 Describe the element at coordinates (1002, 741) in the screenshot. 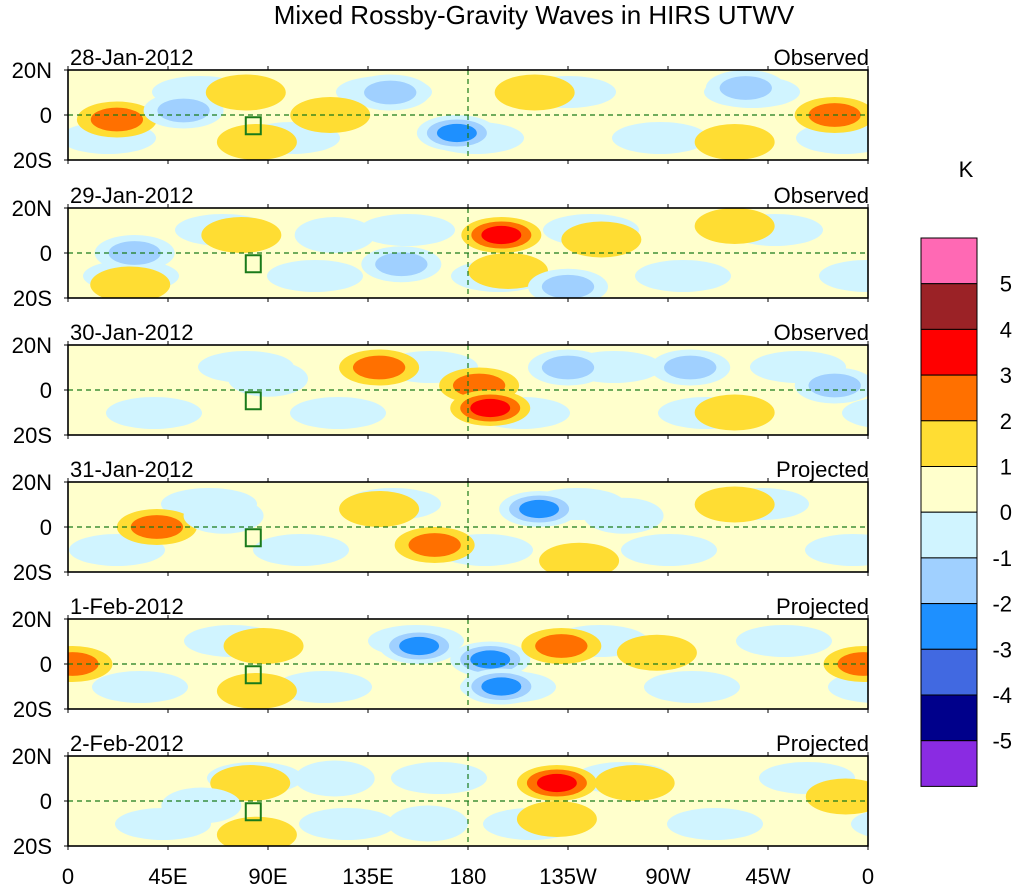

I see `colorbar-level-label: -5` at that location.